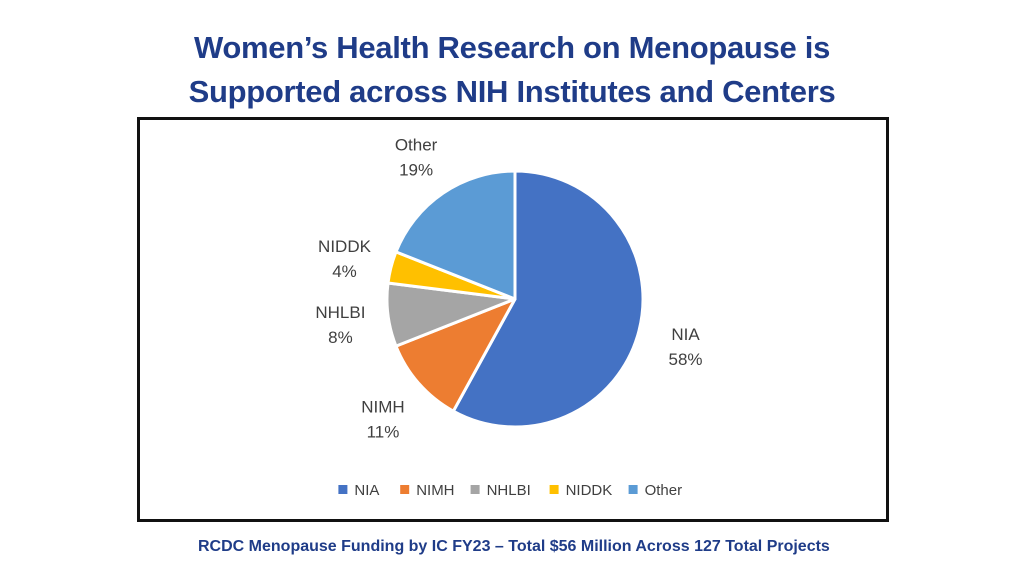  What do you see at coordinates (589, 490) in the screenshot?
I see `legend-label-niddk: NIDDK` at bounding box center [589, 490].